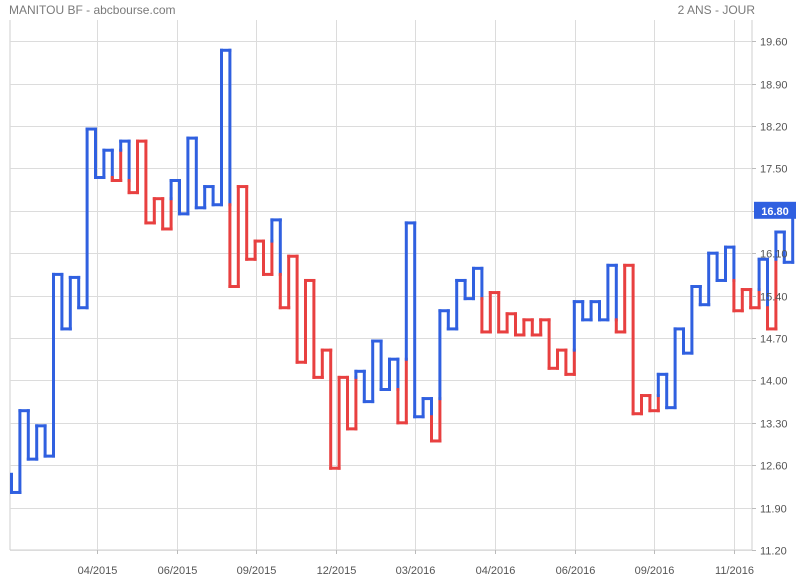 Image resolution: width=800 pixels, height=580 pixels. Describe the element at coordinates (774, 86) in the screenshot. I see `y-tick-label: 18.90` at that location.